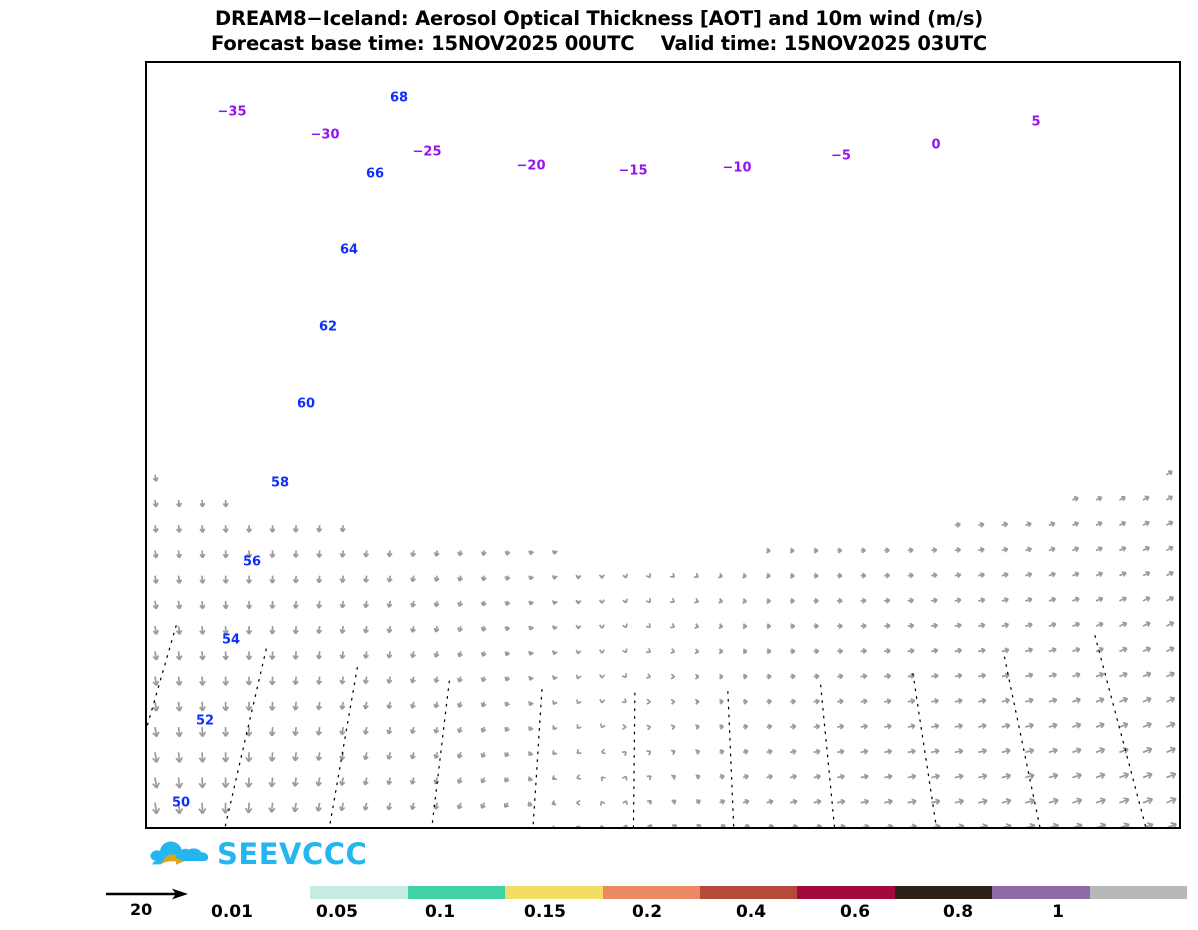 The height and width of the screenshot is (930, 1198). Describe the element at coordinates (699, 915) in the screenshot. I see `colorbar-tick-labels: 0.01 0.05 0.1 0.15 0.2 0.4 0.6 0.8 1` at that location.